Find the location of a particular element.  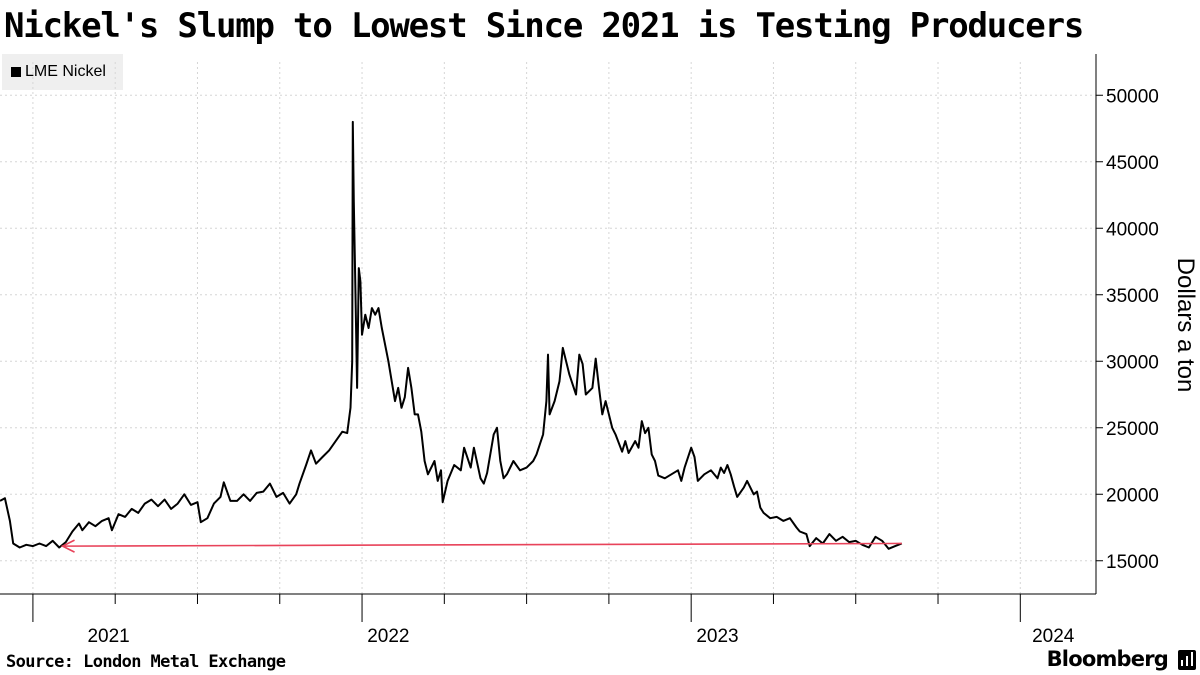

x-tick-label: 2024 is located at coordinates (1053, 636).